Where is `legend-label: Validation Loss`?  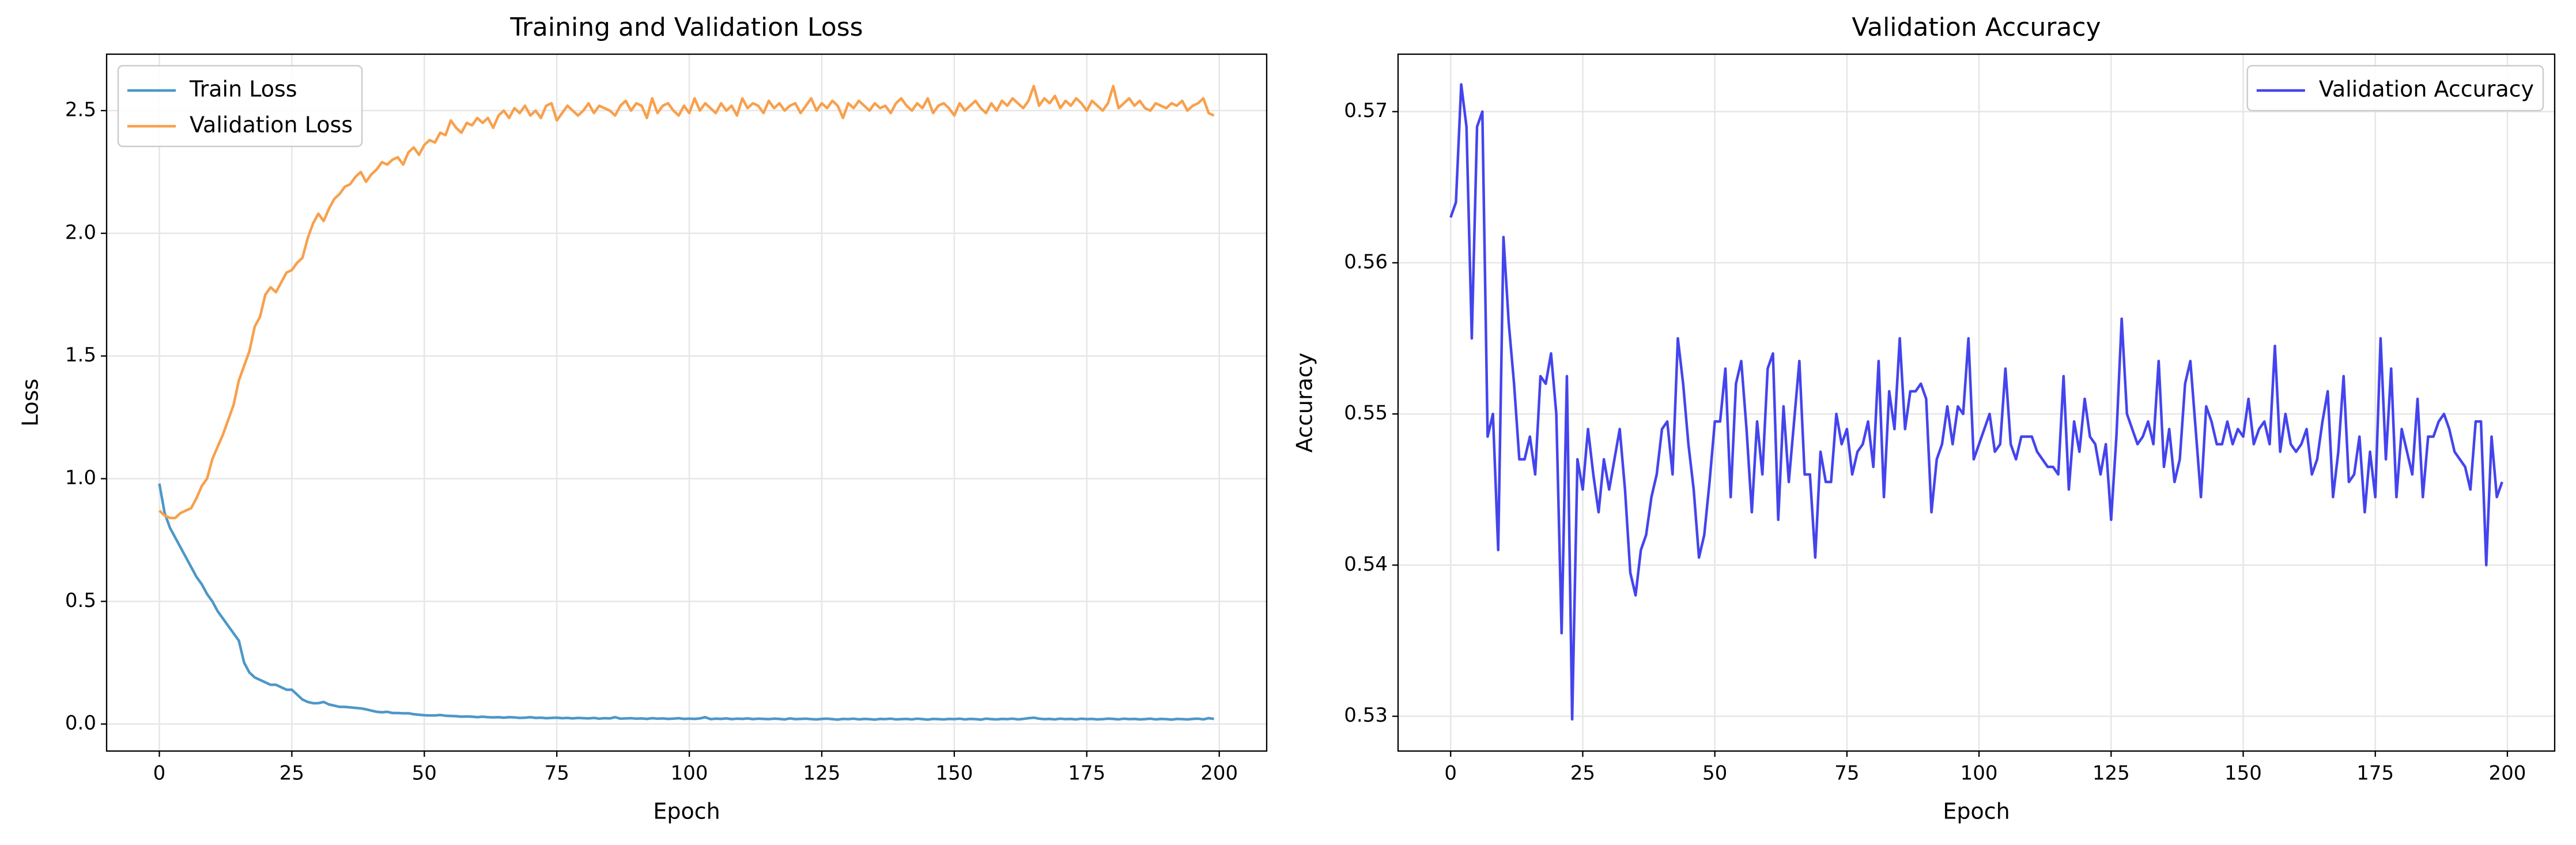 legend-label: Validation Loss is located at coordinates (271, 125).